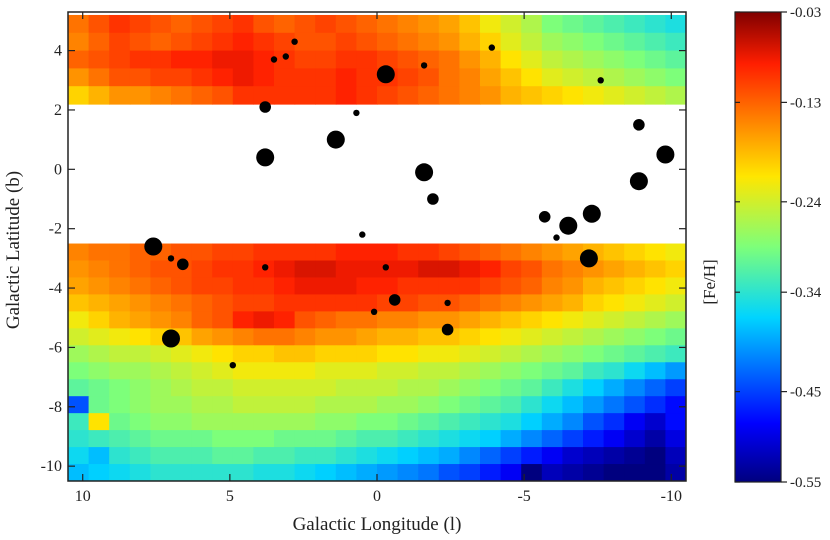 The image size is (830, 540). I want to click on colorbar-tick-label: -0.24, so click(806, 203).